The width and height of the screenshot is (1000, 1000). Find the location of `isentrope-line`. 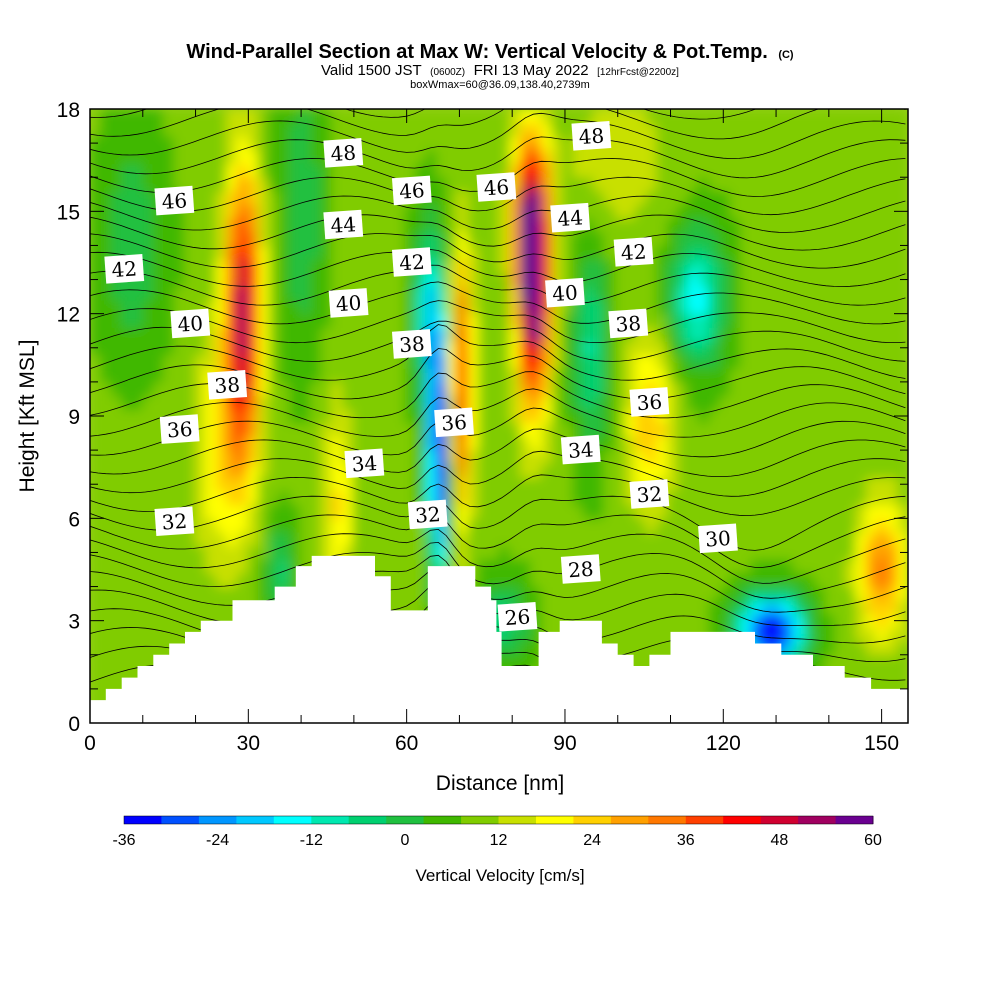

isentrope-line is located at coordinates (498, 268).